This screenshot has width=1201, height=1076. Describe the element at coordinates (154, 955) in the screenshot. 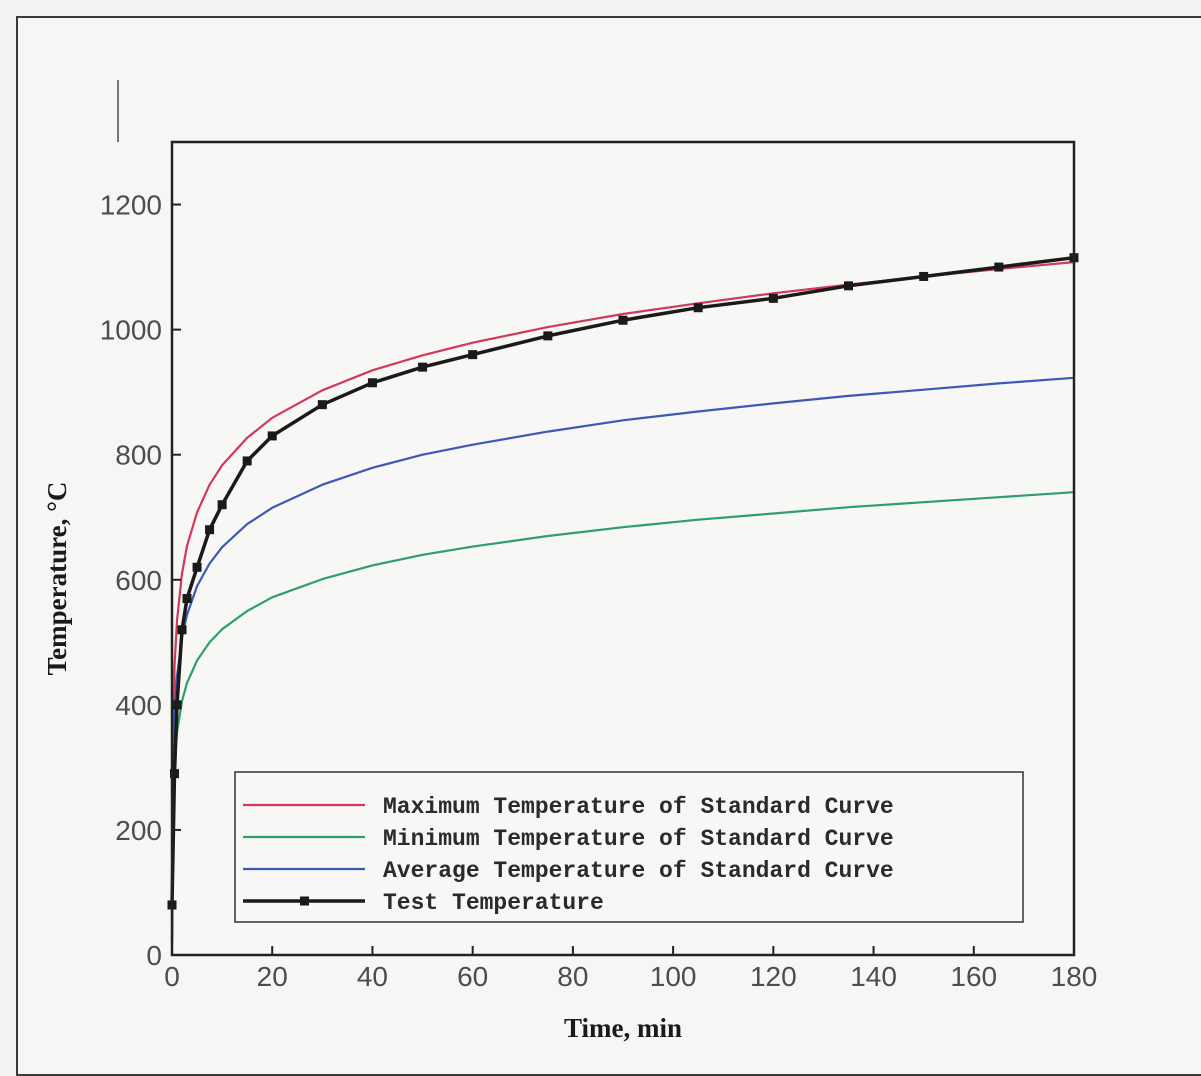

I see `y-tick-label: 0` at that location.